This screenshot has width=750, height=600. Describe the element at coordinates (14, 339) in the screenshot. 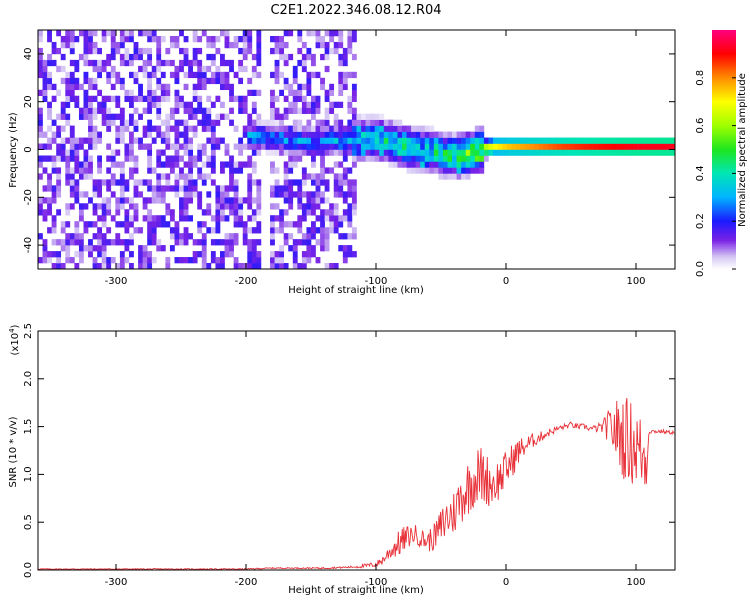

I see `snr-scale-label: (x104)` at that location.